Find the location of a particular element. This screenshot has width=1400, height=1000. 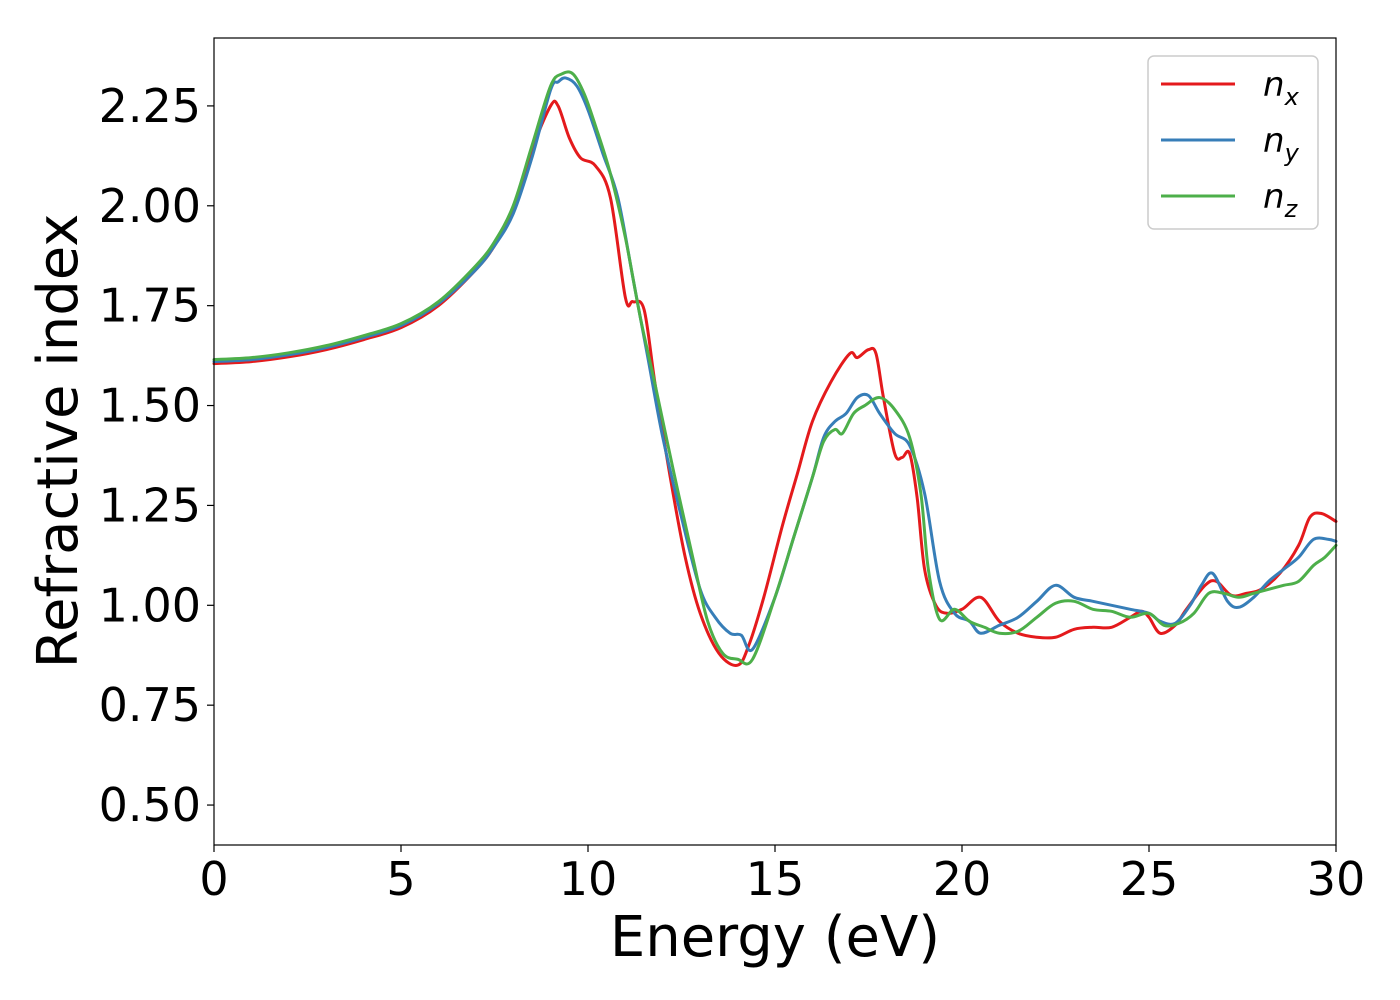

legend-label-ny: ny is located at coordinates (1281, 144).